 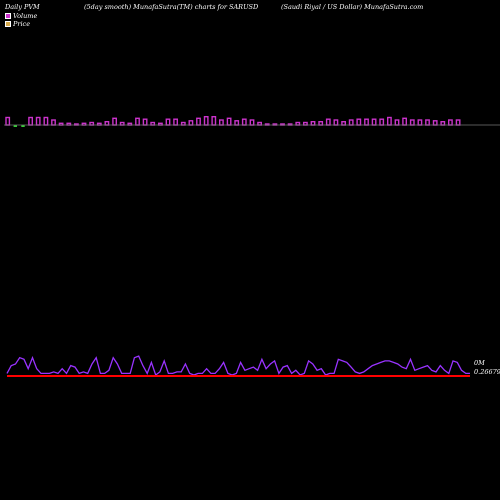 I want to click on legend-price-label: Price, so click(x=22, y=24).